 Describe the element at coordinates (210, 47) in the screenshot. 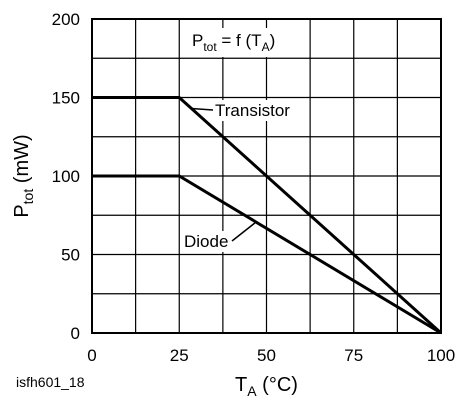

I see `formula-tot: tot` at that location.